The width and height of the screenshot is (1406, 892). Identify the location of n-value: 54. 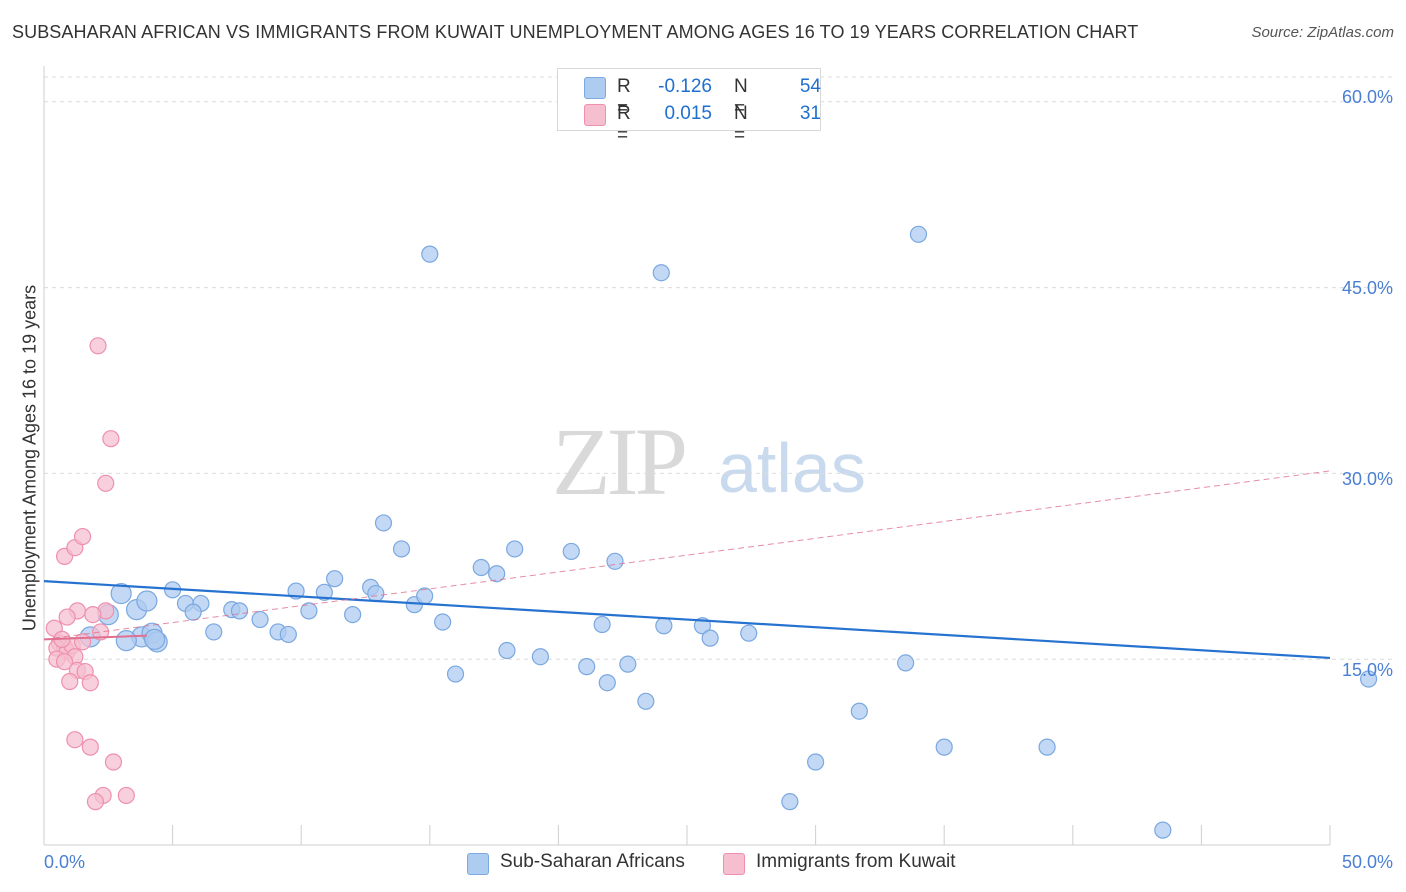
(810, 86).